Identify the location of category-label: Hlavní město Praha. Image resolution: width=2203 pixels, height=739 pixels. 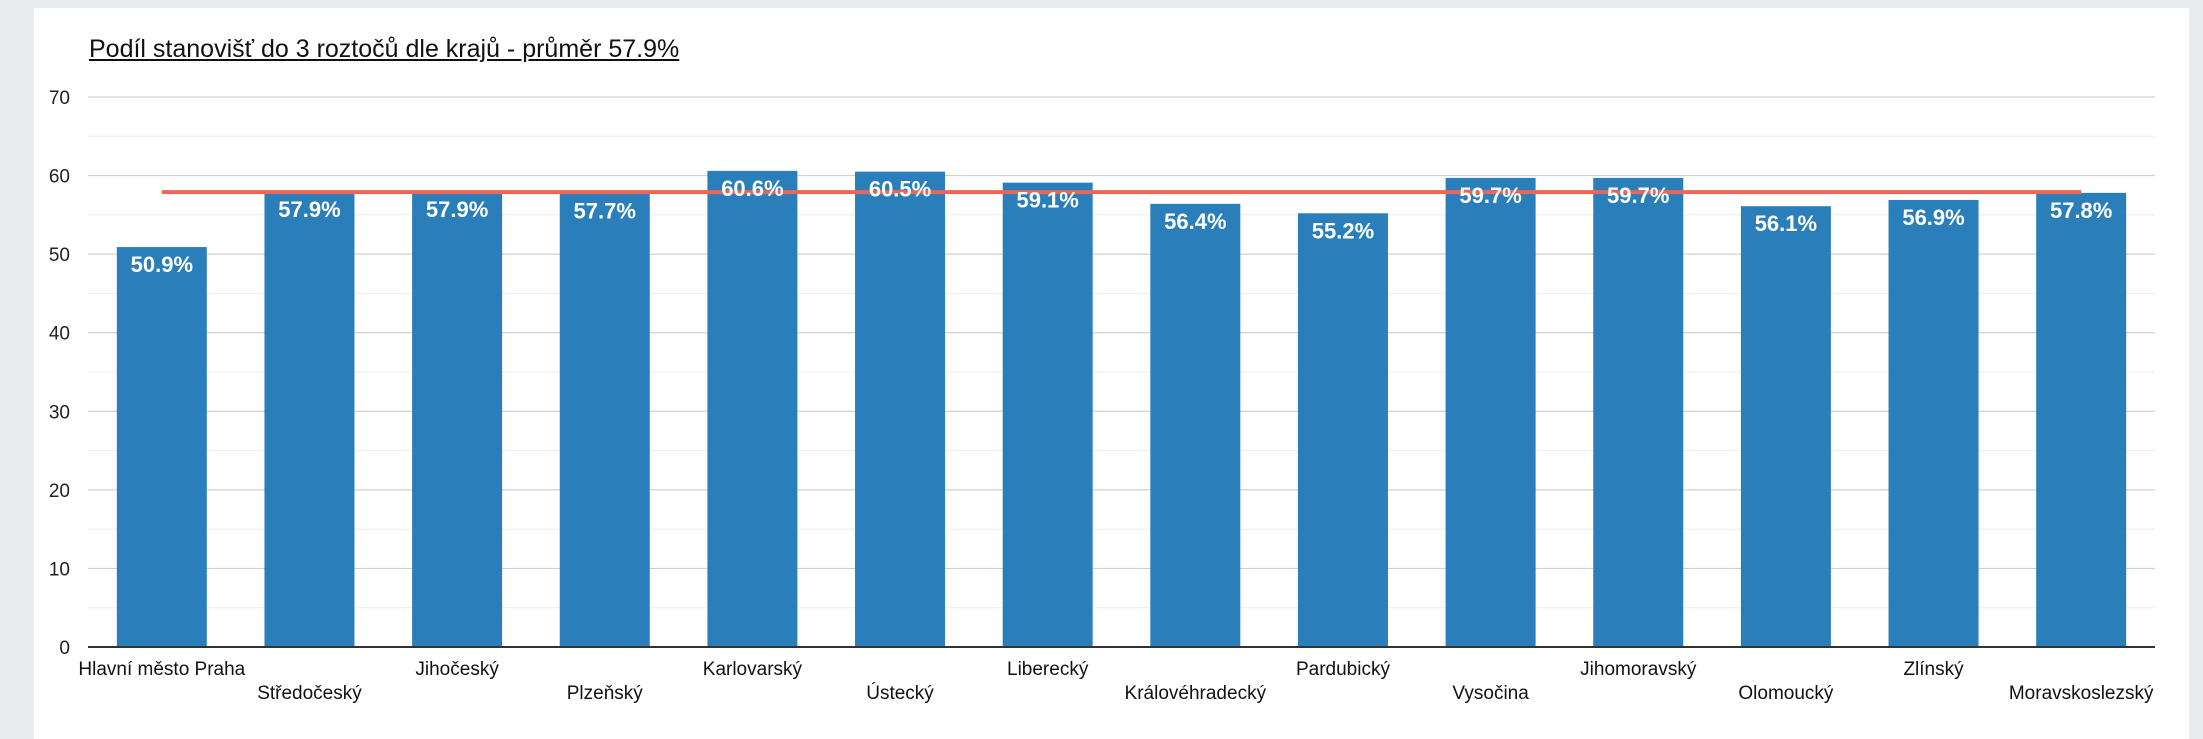
(161, 669).